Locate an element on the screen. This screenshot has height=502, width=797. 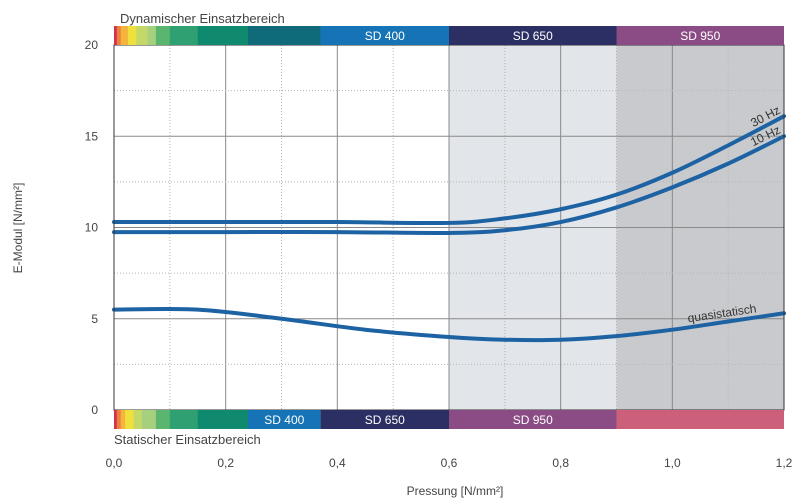
x-axis-title: Pressung [N/mm²] is located at coordinates (455, 491).